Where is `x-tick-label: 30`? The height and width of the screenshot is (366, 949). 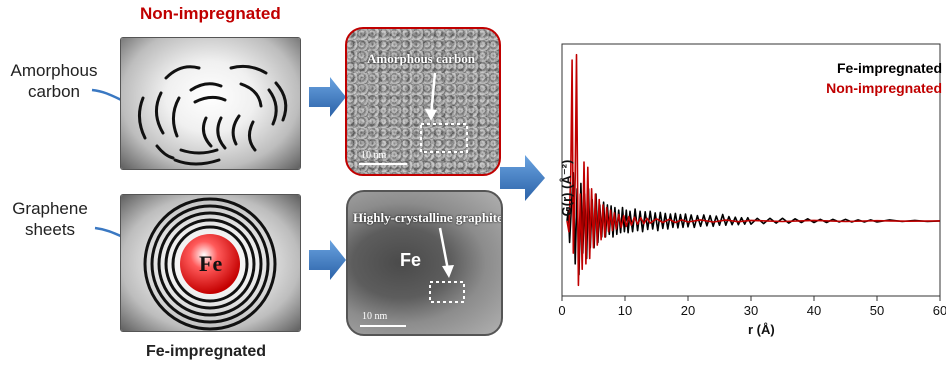
x-tick-label: 30 is located at coordinates (751, 310).